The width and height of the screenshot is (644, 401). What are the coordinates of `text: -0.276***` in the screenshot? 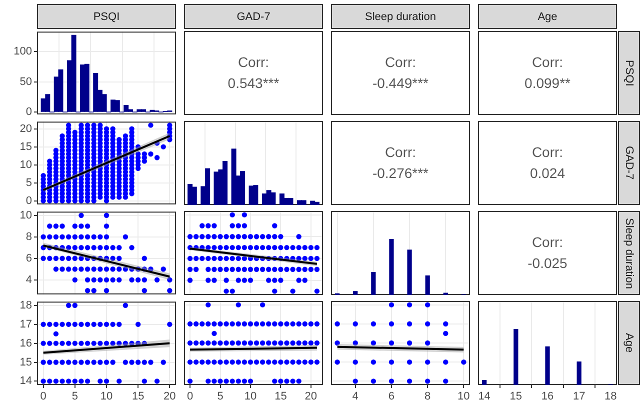 It's located at (400, 173).